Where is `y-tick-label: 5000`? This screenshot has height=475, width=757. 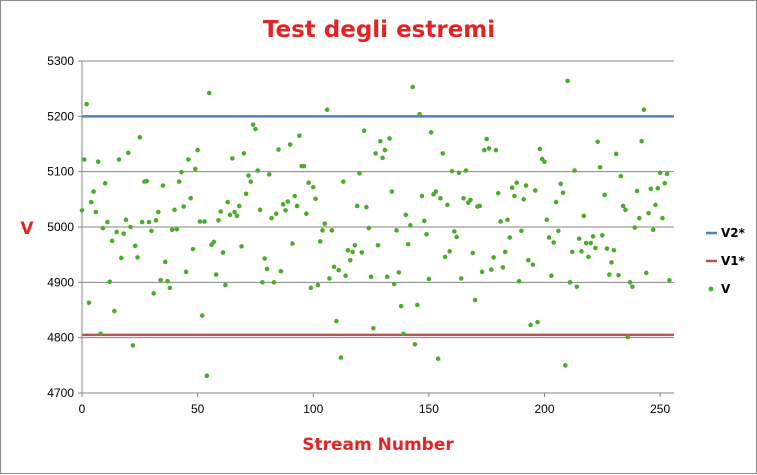 y-tick-label: 5000 is located at coordinates (60, 227).